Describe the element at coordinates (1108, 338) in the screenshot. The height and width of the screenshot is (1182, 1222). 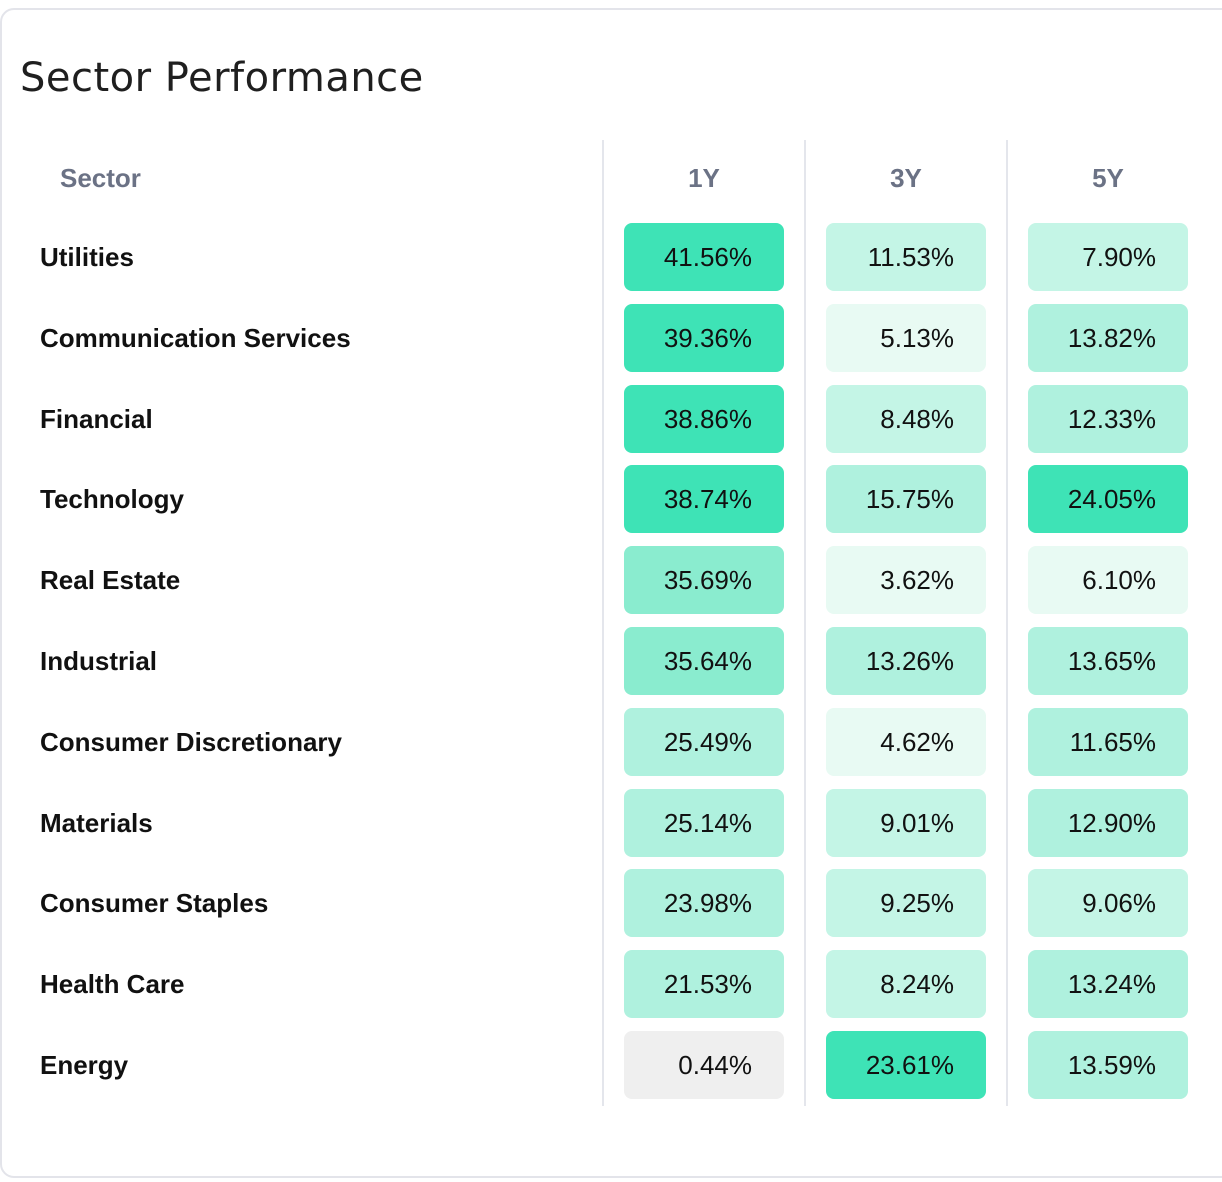
I see `return-cell-5y: 13.82%` at that location.